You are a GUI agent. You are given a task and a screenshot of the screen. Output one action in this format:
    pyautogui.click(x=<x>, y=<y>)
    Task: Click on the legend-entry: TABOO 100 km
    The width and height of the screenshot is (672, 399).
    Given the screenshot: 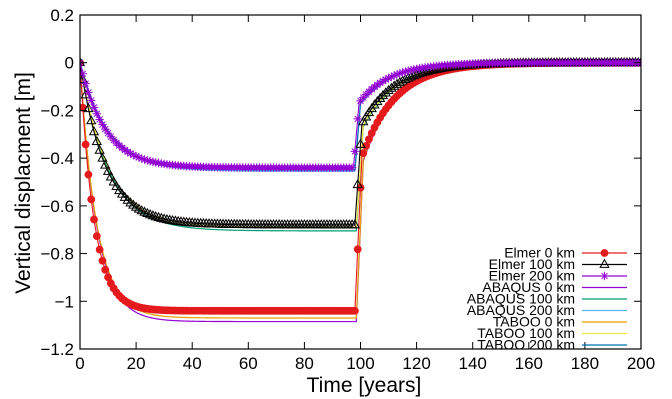 What is the action you would take?
    pyautogui.click(x=552, y=333)
    